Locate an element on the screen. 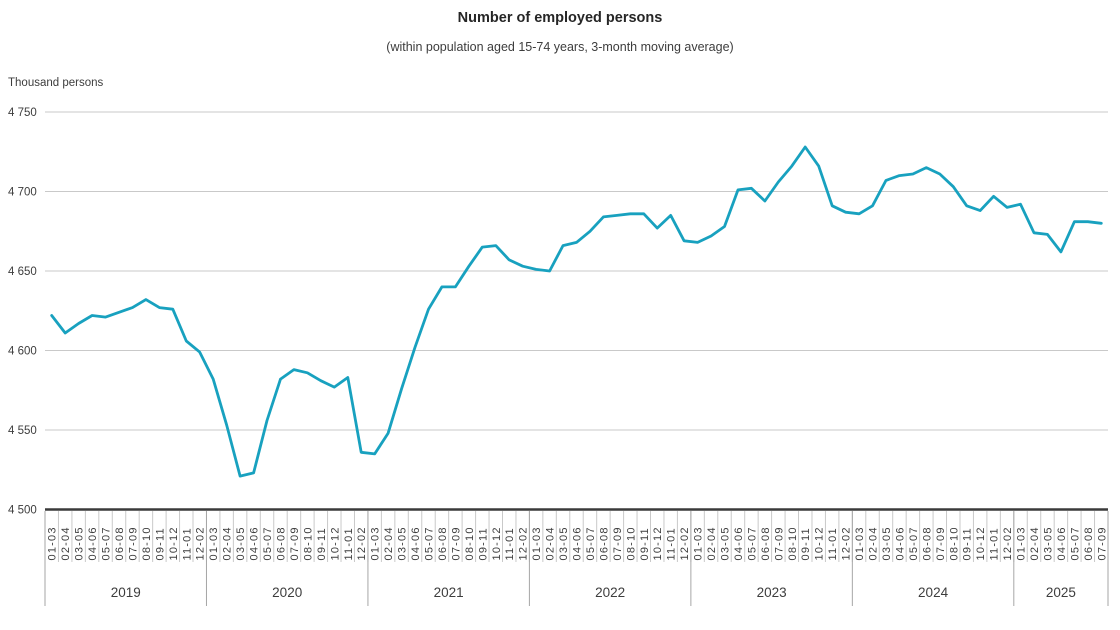  y-tick-label: 4 650 is located at coordinates (22, 272).